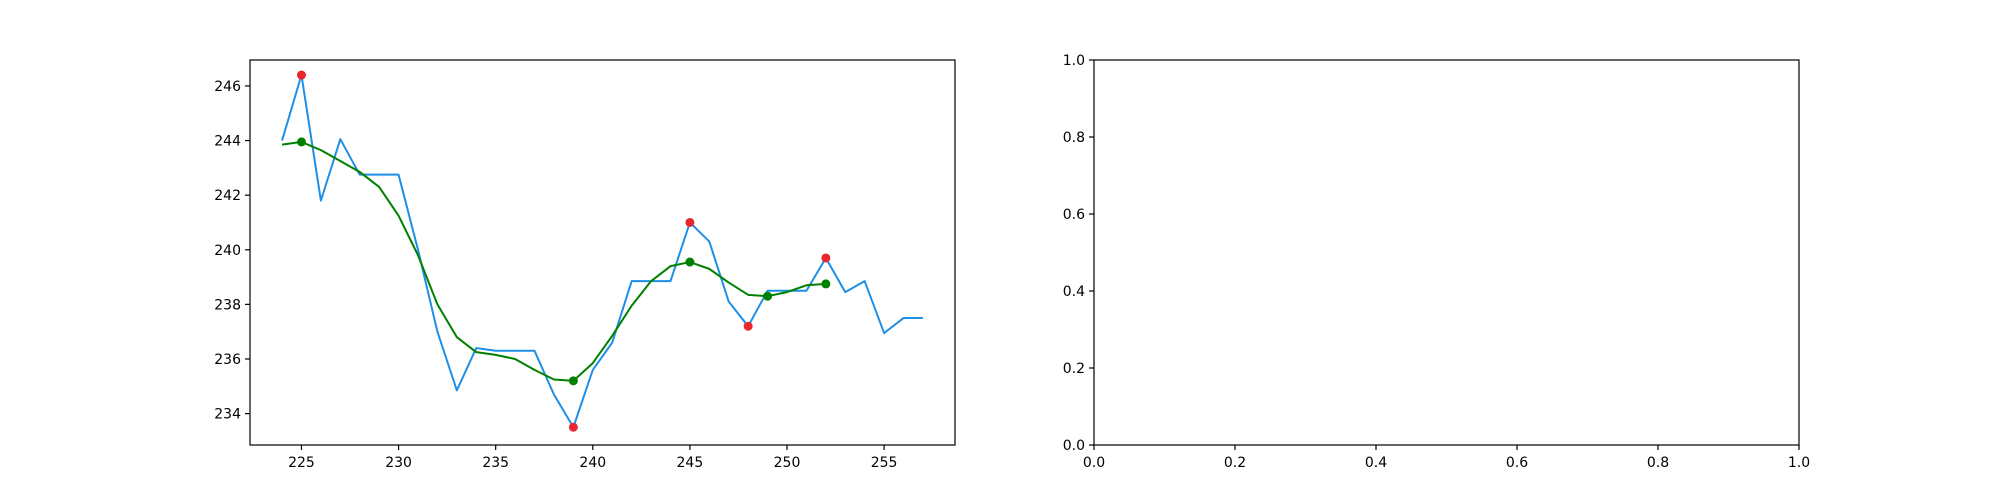 The image size is (2000, 500). I want to click on x-tick-label: 225, so click(301, 463).